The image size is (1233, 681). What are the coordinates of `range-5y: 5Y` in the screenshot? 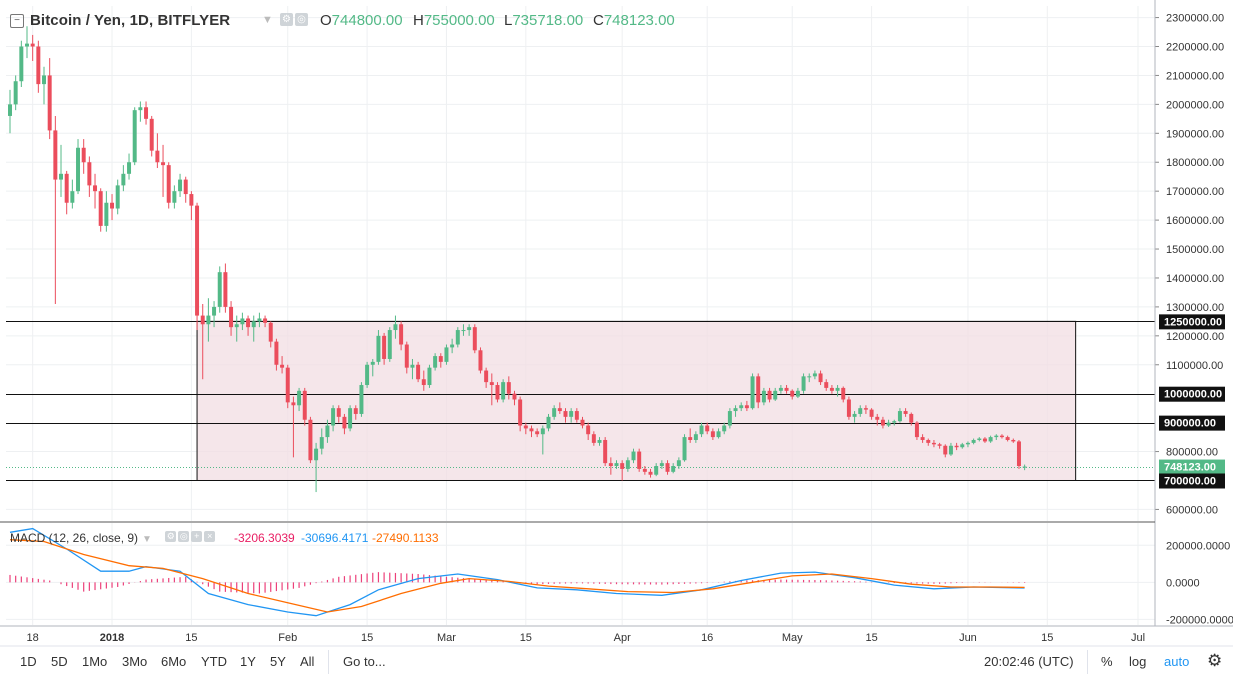 It's located at (278, 661).